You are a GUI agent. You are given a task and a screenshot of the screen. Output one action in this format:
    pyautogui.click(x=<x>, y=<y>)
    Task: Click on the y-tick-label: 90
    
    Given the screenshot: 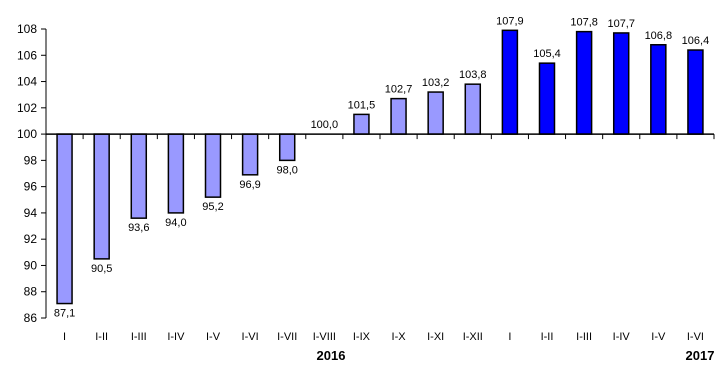 What is the action you would take?
    pyautogui.click(x=31, y=265)
    